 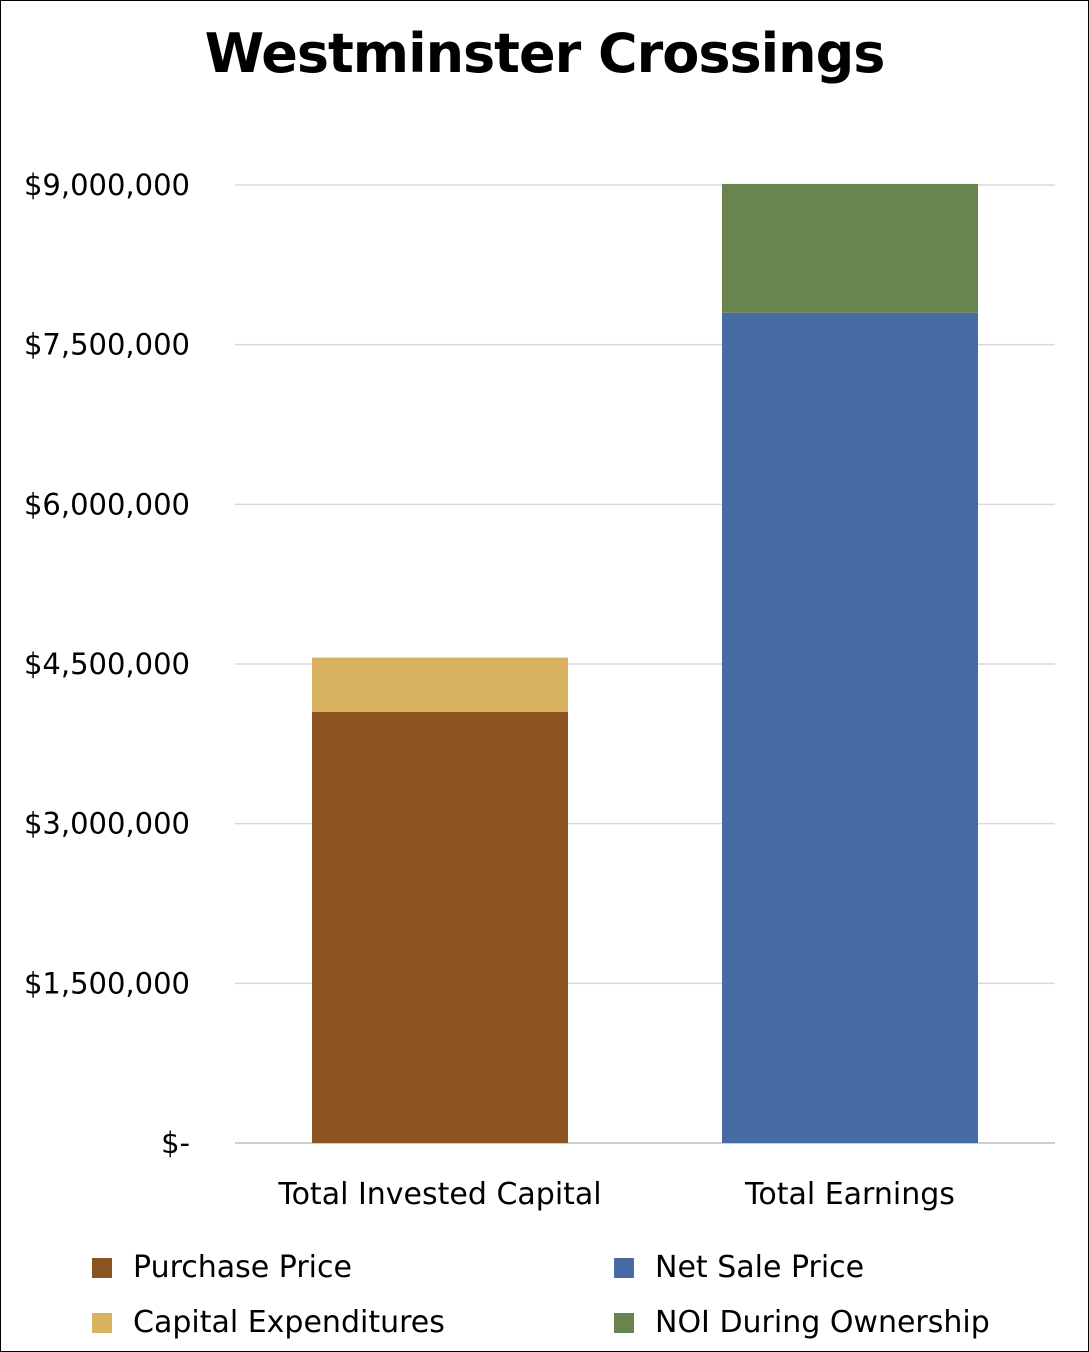 I want to click on bar-noi-during-ownership-total-earnings, so click(x=850, y=248).